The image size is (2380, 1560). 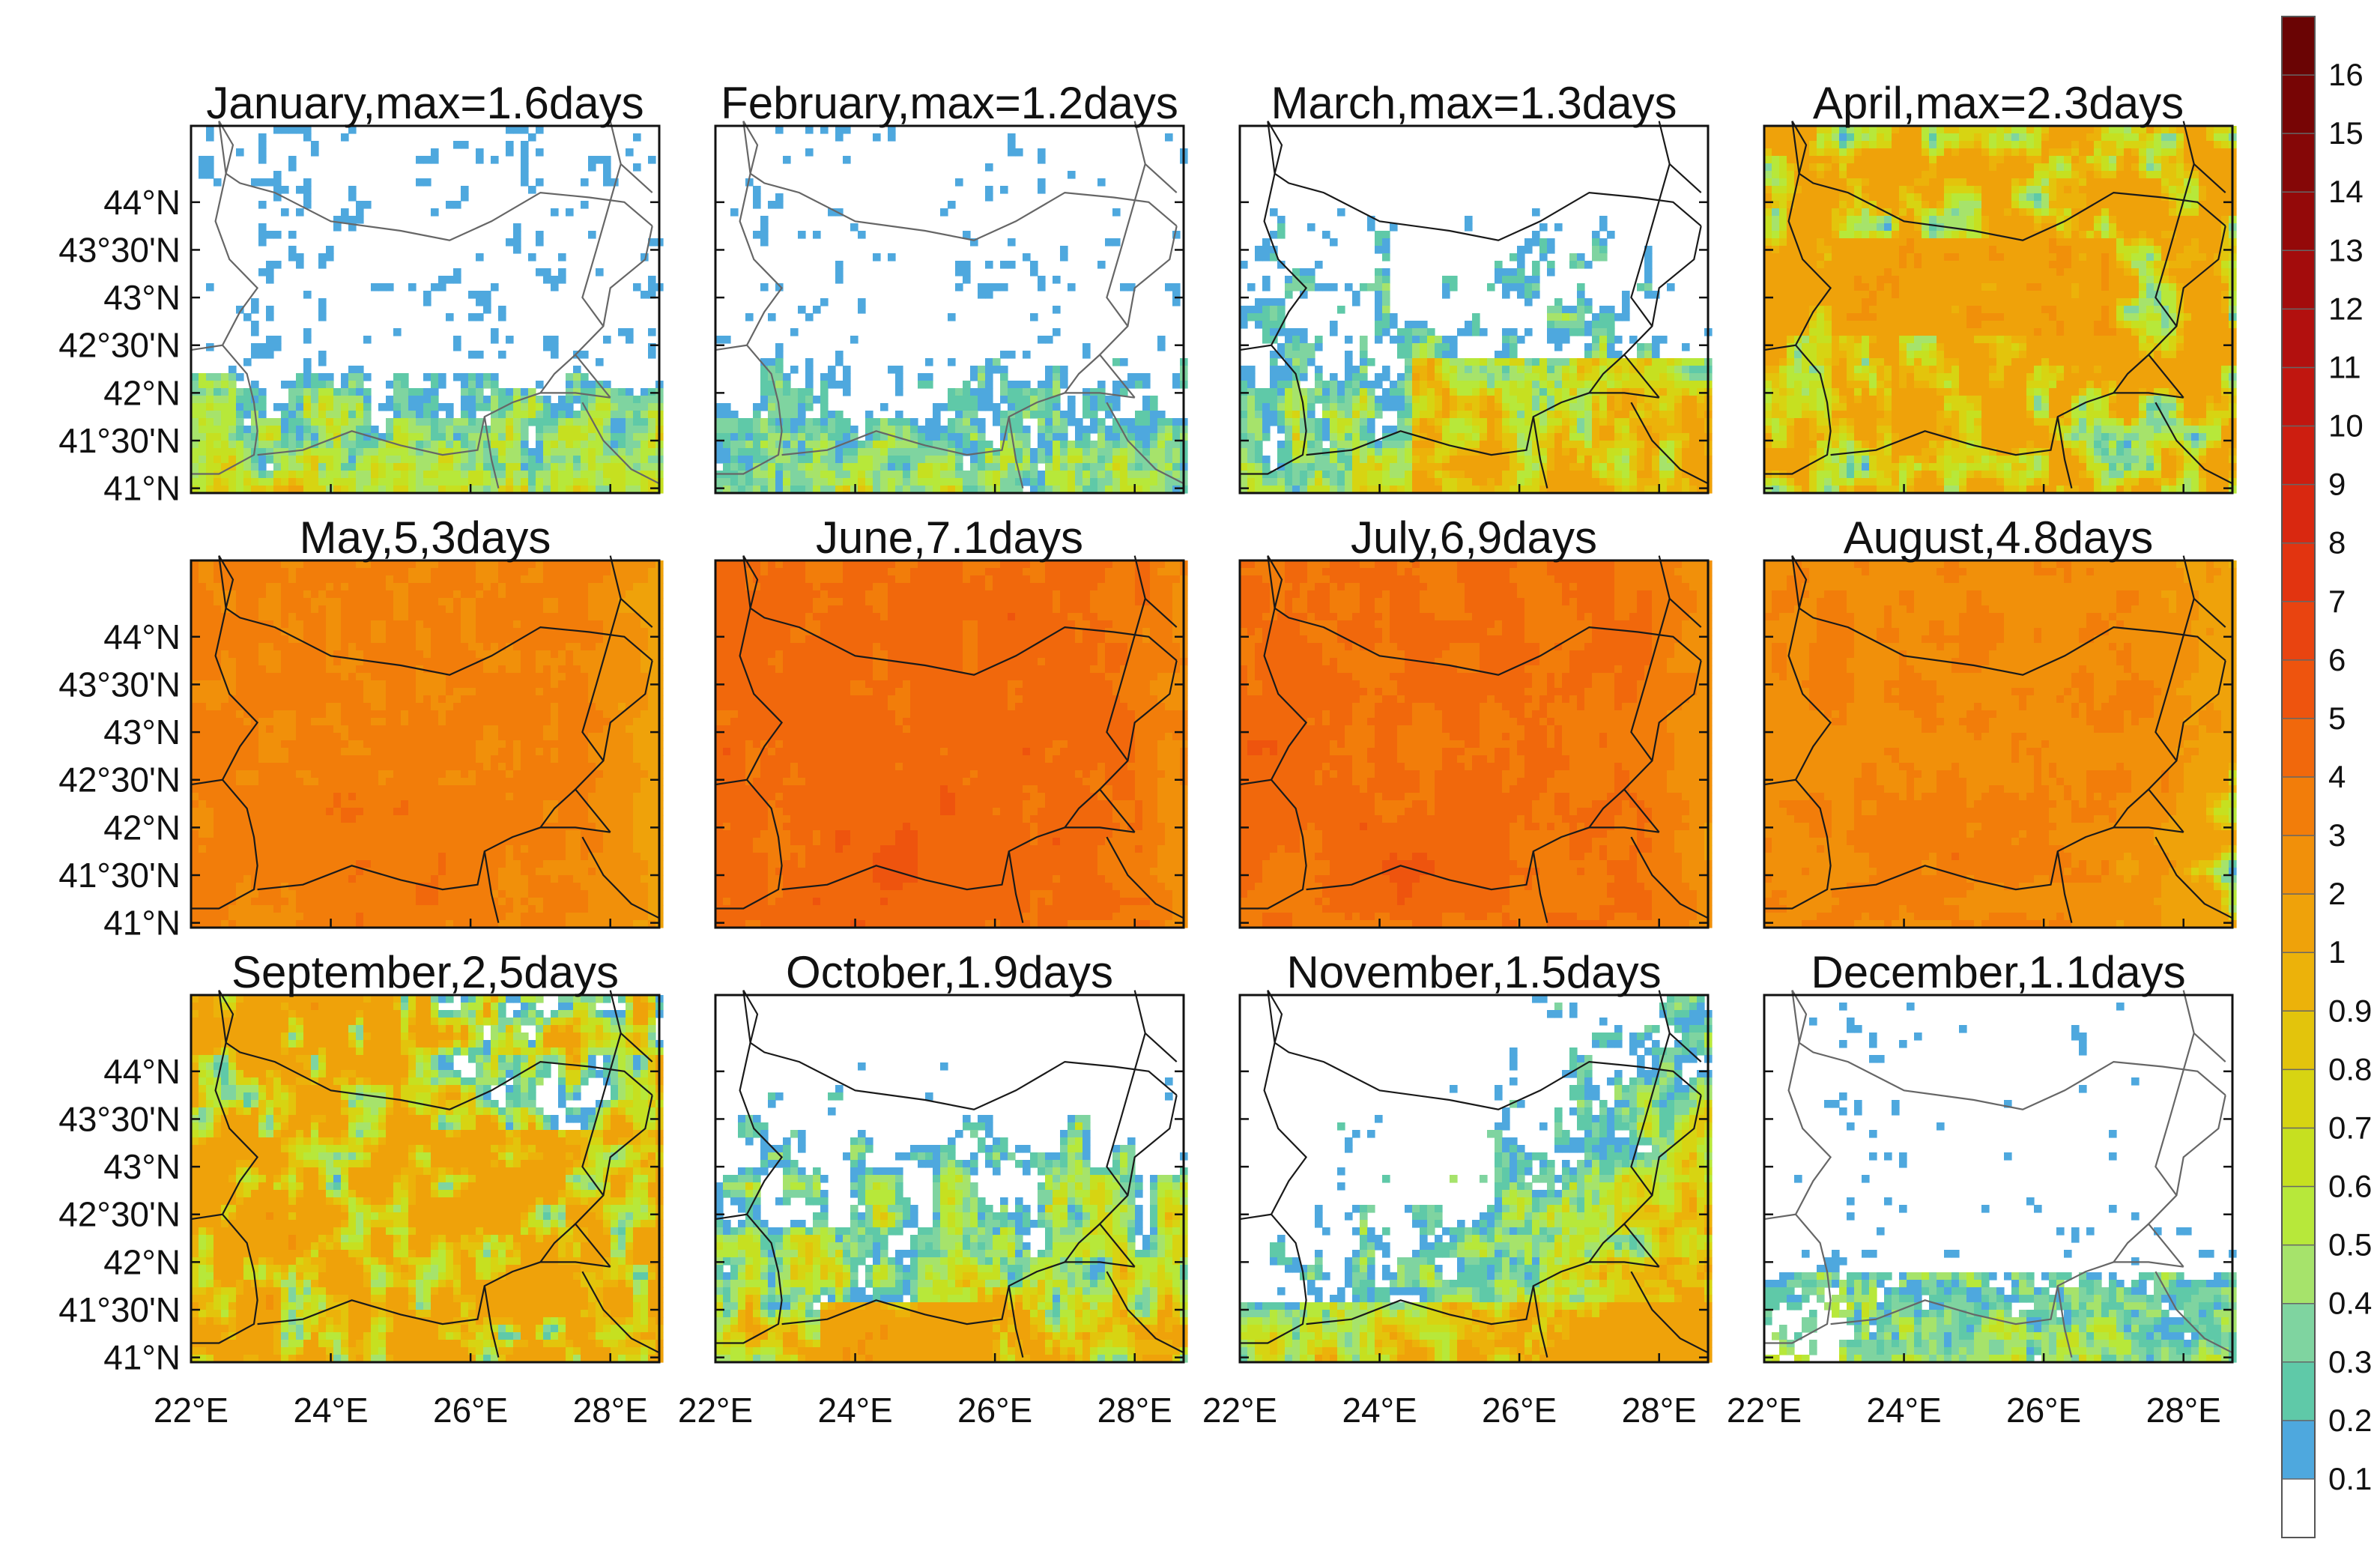 What do you see at coordinates (1138, 312) in the screenshot?
I see `border-line` at bounding box center [1138, 312].